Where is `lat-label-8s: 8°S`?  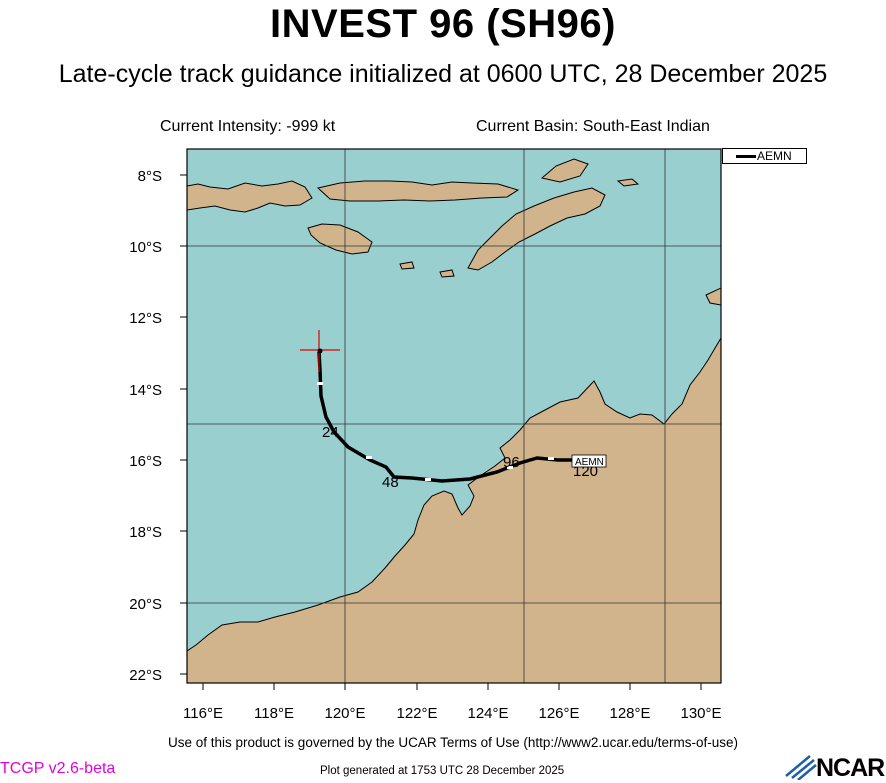
lat-label-8s: 8°S is located at coordinates (150, 176).